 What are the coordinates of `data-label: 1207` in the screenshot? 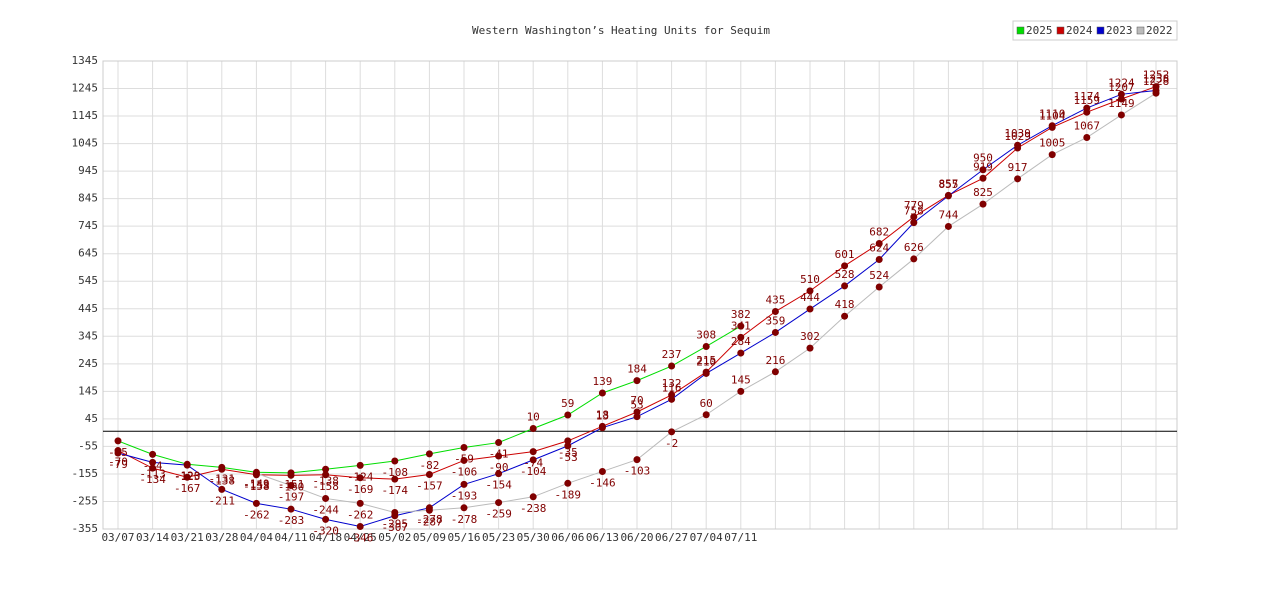 It's located at (1121, 87).